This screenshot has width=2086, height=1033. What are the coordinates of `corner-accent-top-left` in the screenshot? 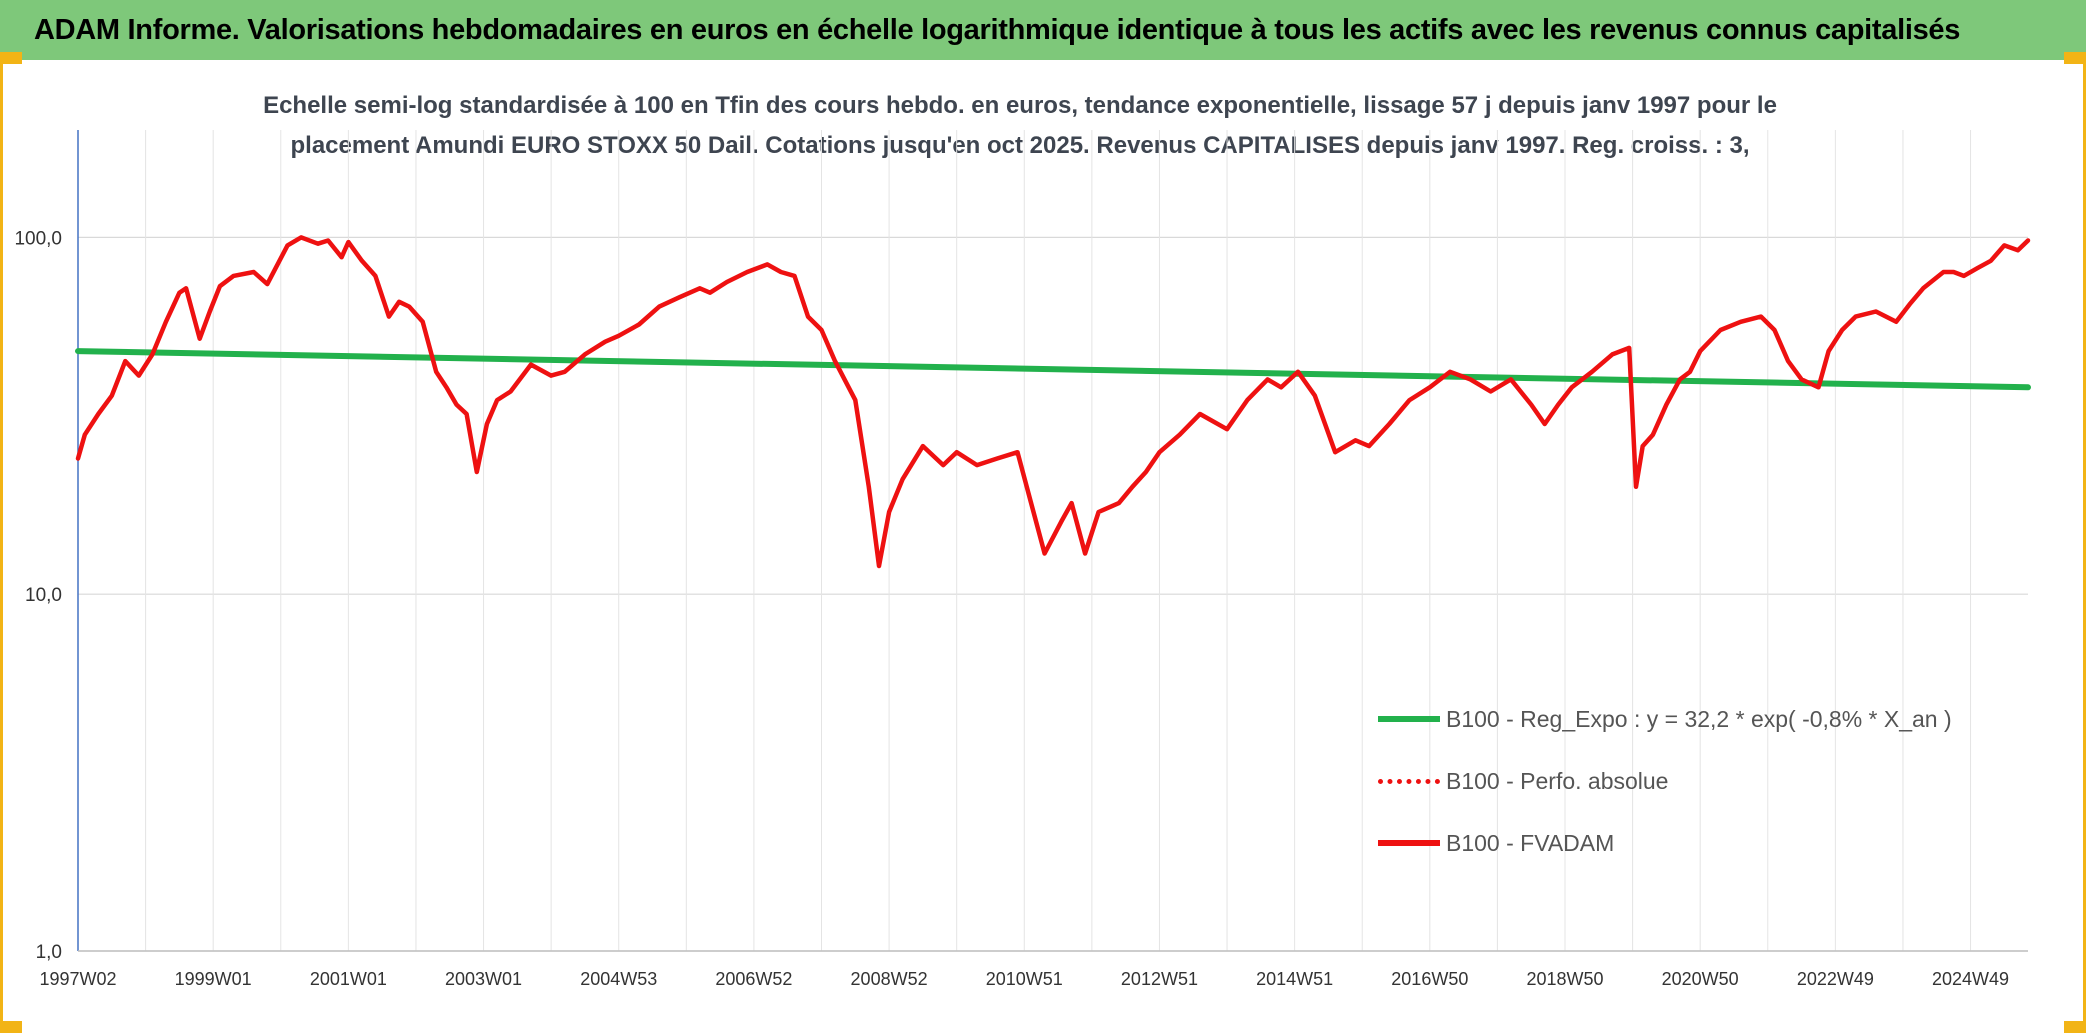 It's located at (11, 58).